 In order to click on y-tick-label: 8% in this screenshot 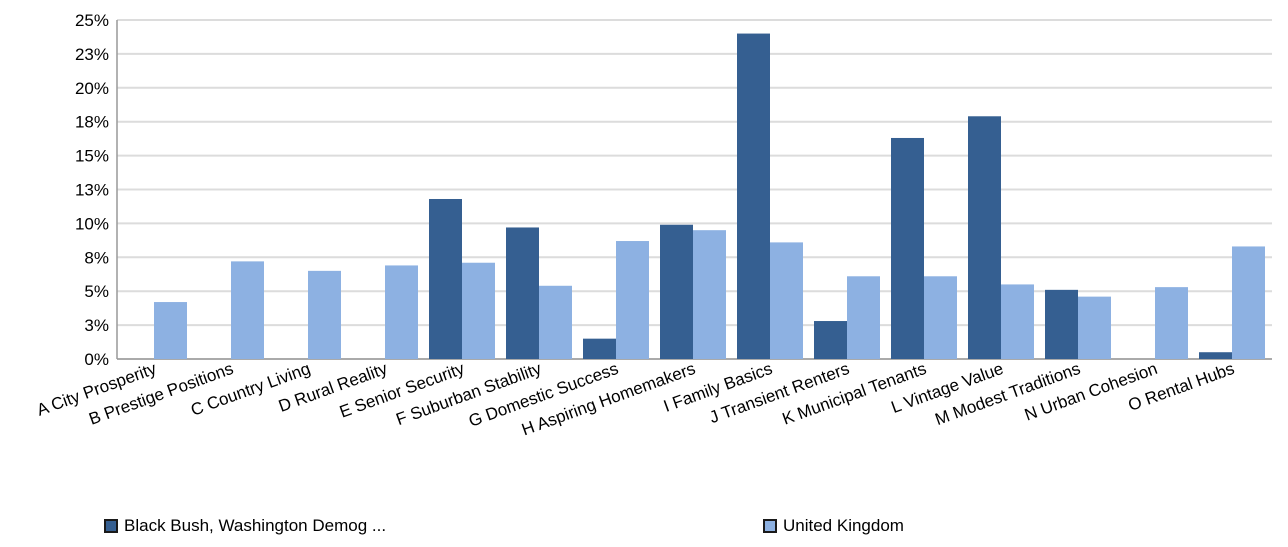, I will do `click(96, 257)`.